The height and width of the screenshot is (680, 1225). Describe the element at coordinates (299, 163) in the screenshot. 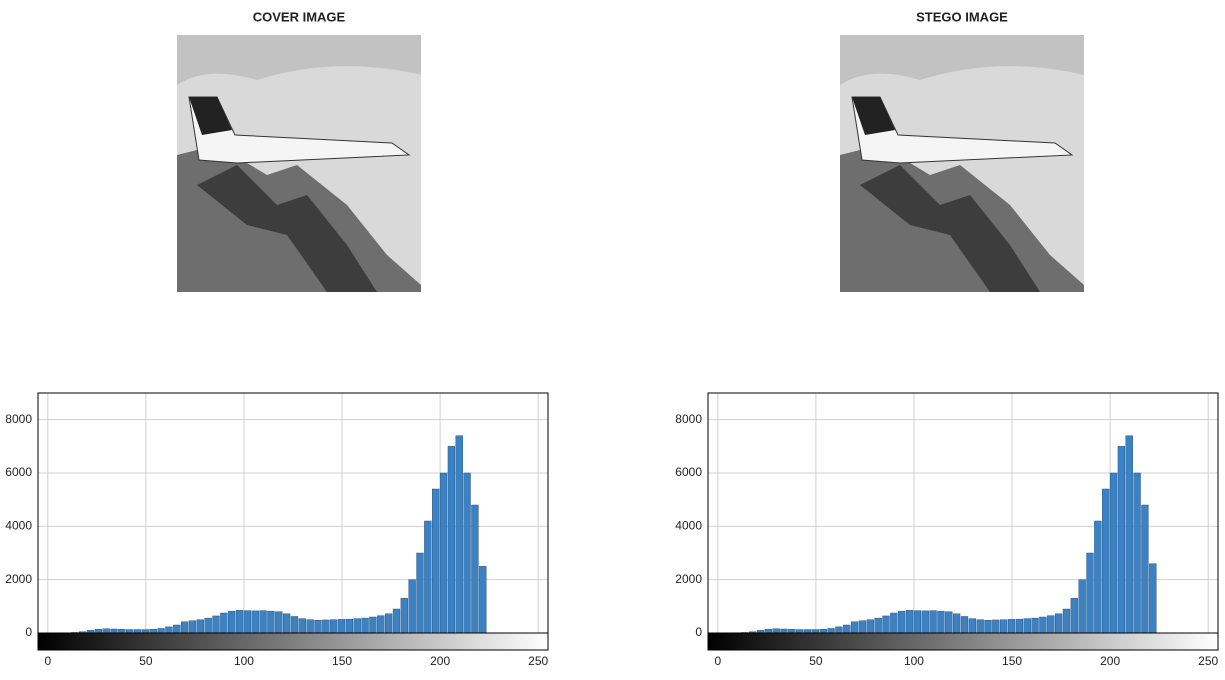

I see `cover-image` at that location.